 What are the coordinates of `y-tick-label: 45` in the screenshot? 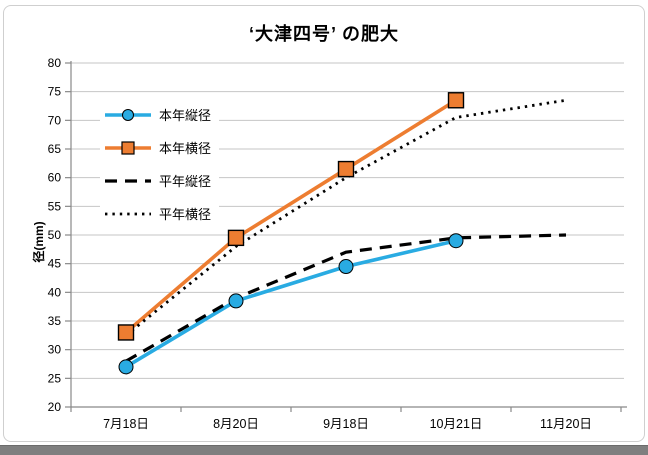 It's located at (55, 264).